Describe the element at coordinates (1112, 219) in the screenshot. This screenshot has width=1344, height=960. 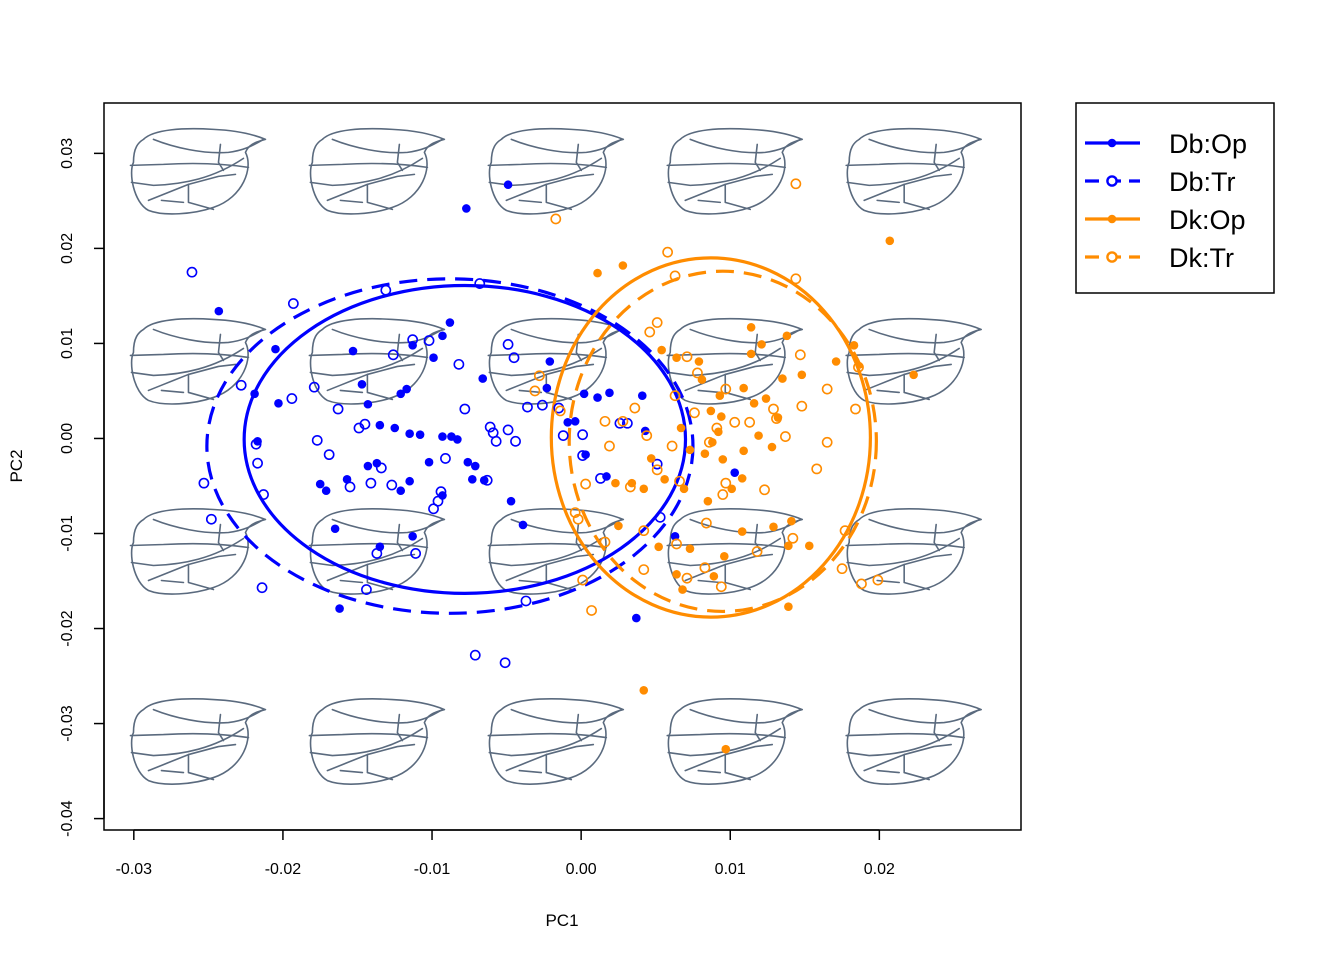
I see `legend-marker` at that location.